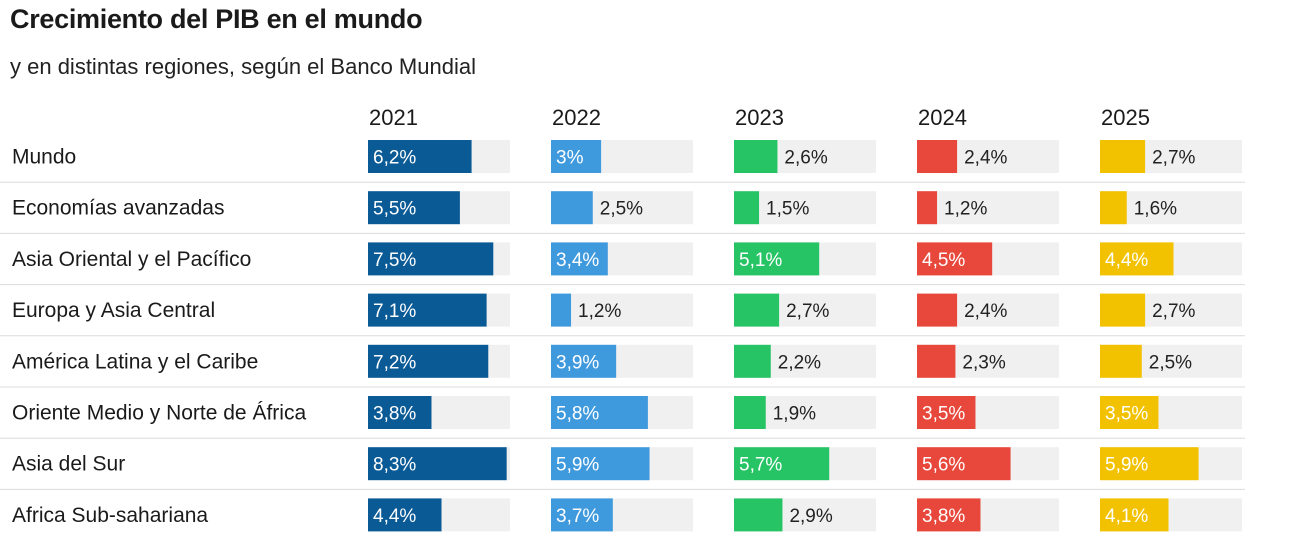 Image resolution: width=1292 pixels, height=542 pixels. Describe the element at coordinates (216, 19) in the screenshot. I see `chart-title: Crecimiento del PIB en el mundo` at that location.